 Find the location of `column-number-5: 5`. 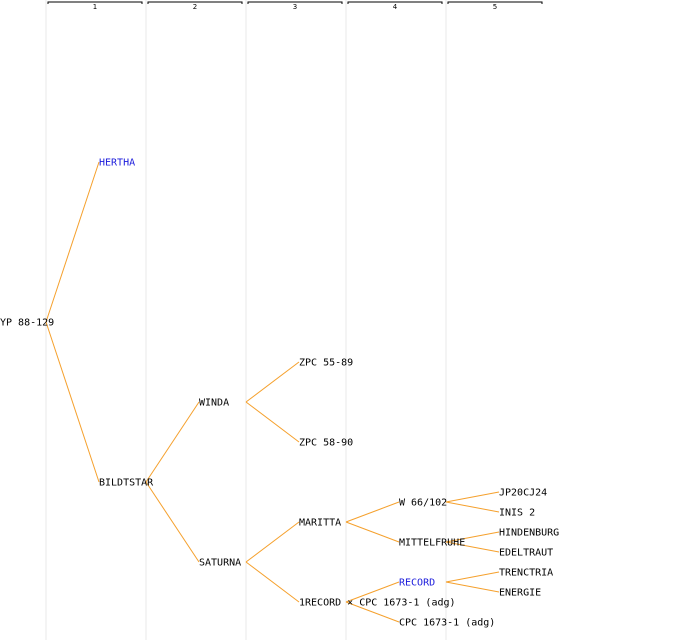

column-number-5: 5 is located at coordinates (495, 7).